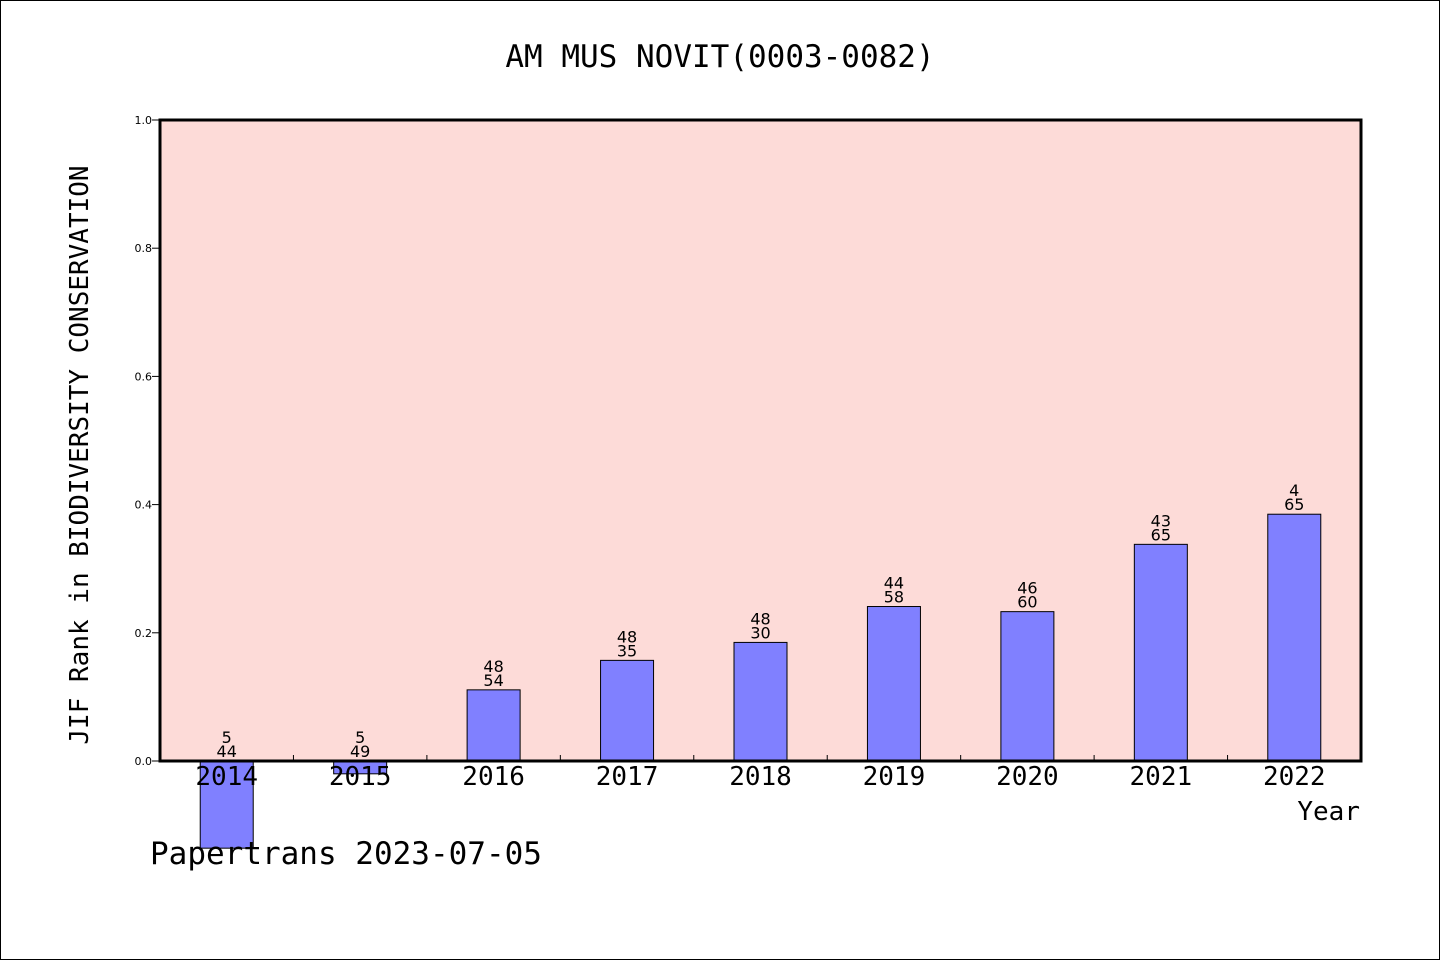 This screenshot has width=1440, height=960. Describe the element at coordinates (1027, 588) in the screenshot. I see `data-label-top-2020: 46` at that location.